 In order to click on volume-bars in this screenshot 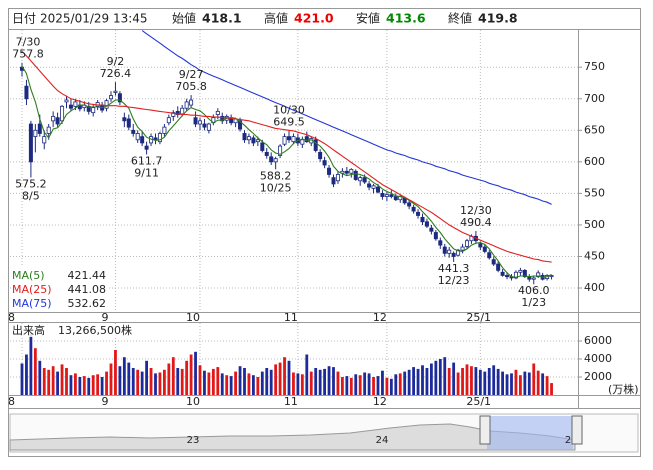, I will do `click(286, 364)`.